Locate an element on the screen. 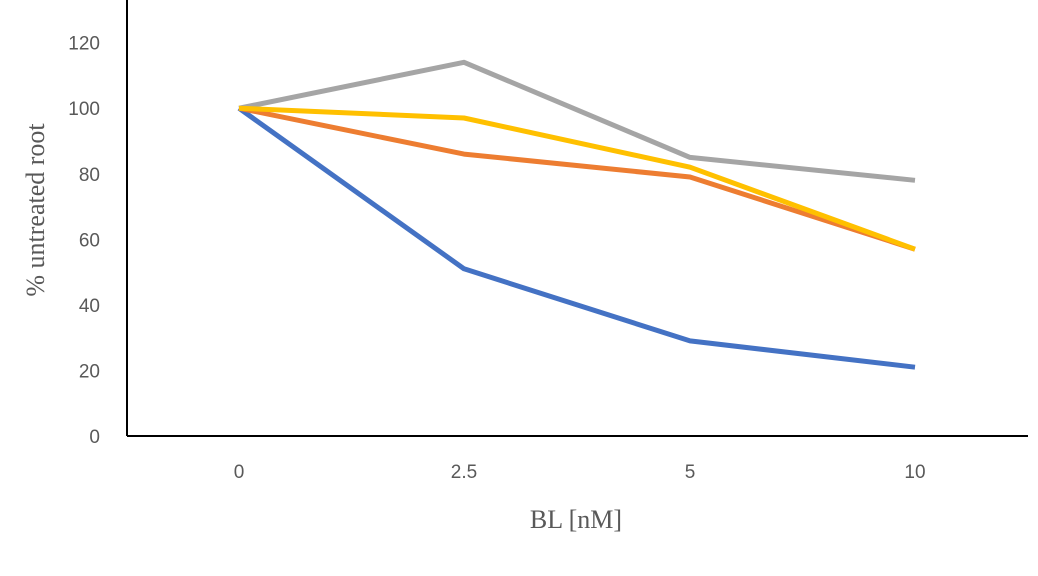 This screenshot has height=576, width=1038. x-tick-label: 2.5 is located at coordinates (464, 472).